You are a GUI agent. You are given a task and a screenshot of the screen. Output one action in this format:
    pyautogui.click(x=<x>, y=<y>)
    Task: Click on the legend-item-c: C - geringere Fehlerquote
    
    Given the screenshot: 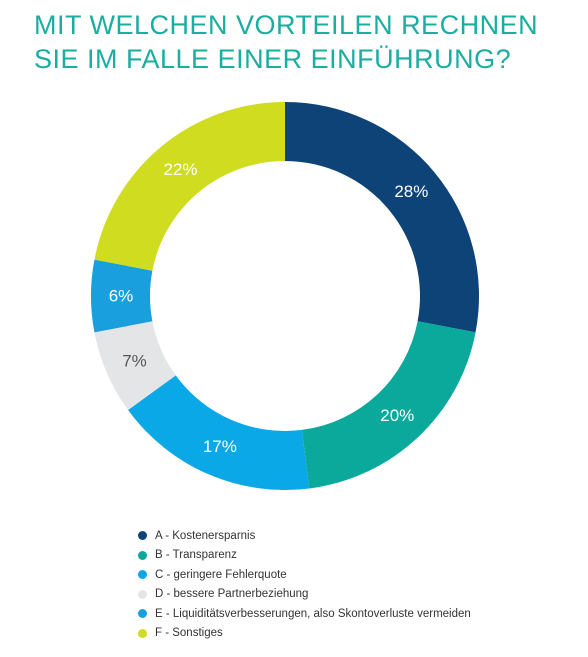 What is the action you would take?
    pyautogui.click(x=304, y=575)
    